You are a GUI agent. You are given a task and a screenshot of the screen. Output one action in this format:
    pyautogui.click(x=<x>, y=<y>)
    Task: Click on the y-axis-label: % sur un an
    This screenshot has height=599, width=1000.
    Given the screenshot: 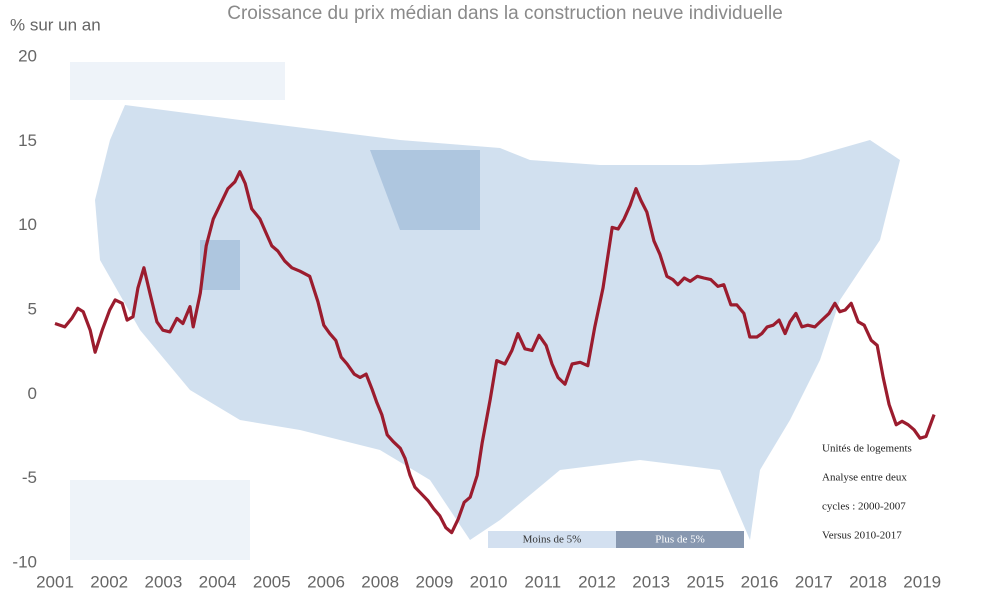 What is the action you would take?
    pyautogui.click(x=55, y=24)
    